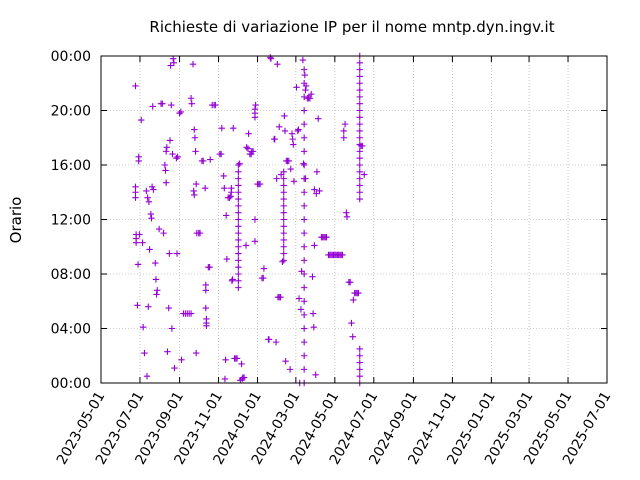 Image resolution: width=640 pixels, height=480 pixels. Describe the element at coordinates (71, 221) in the screenshot. I see `y-tick-label: 12:00` at that location.